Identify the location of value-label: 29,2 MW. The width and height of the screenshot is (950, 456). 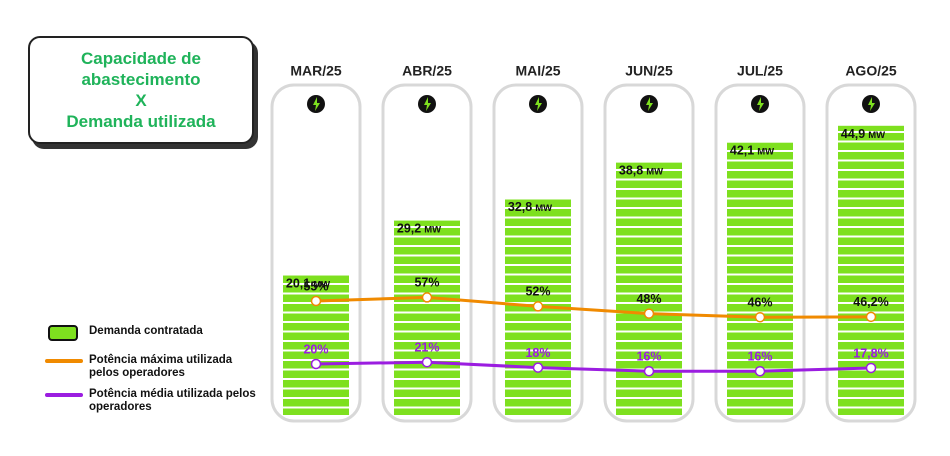
(419, 229).